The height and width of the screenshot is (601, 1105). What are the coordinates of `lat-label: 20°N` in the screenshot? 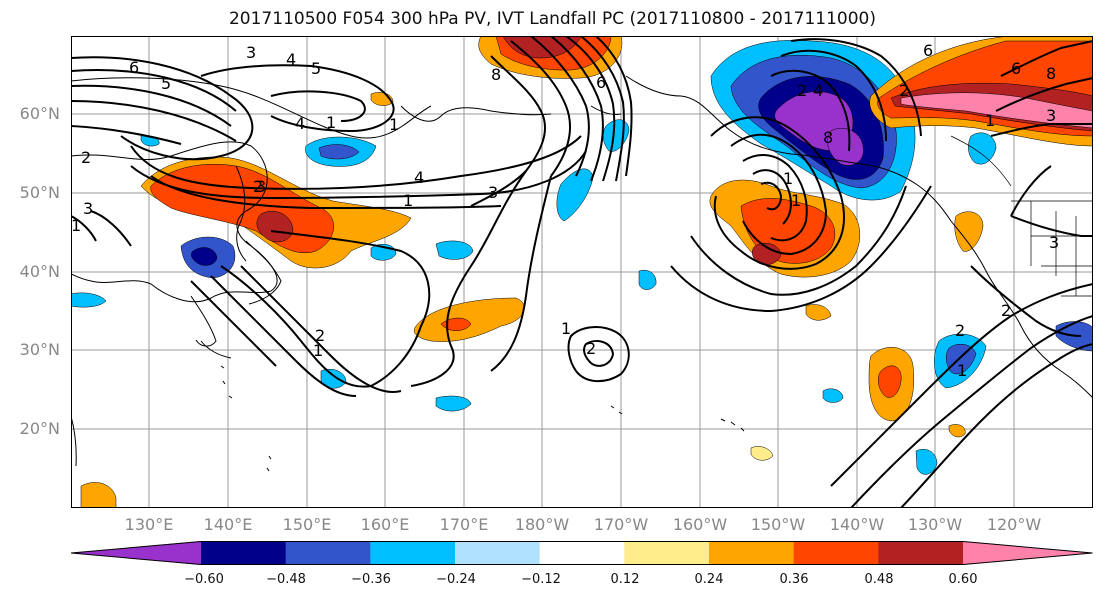 It's located at (39, 428).